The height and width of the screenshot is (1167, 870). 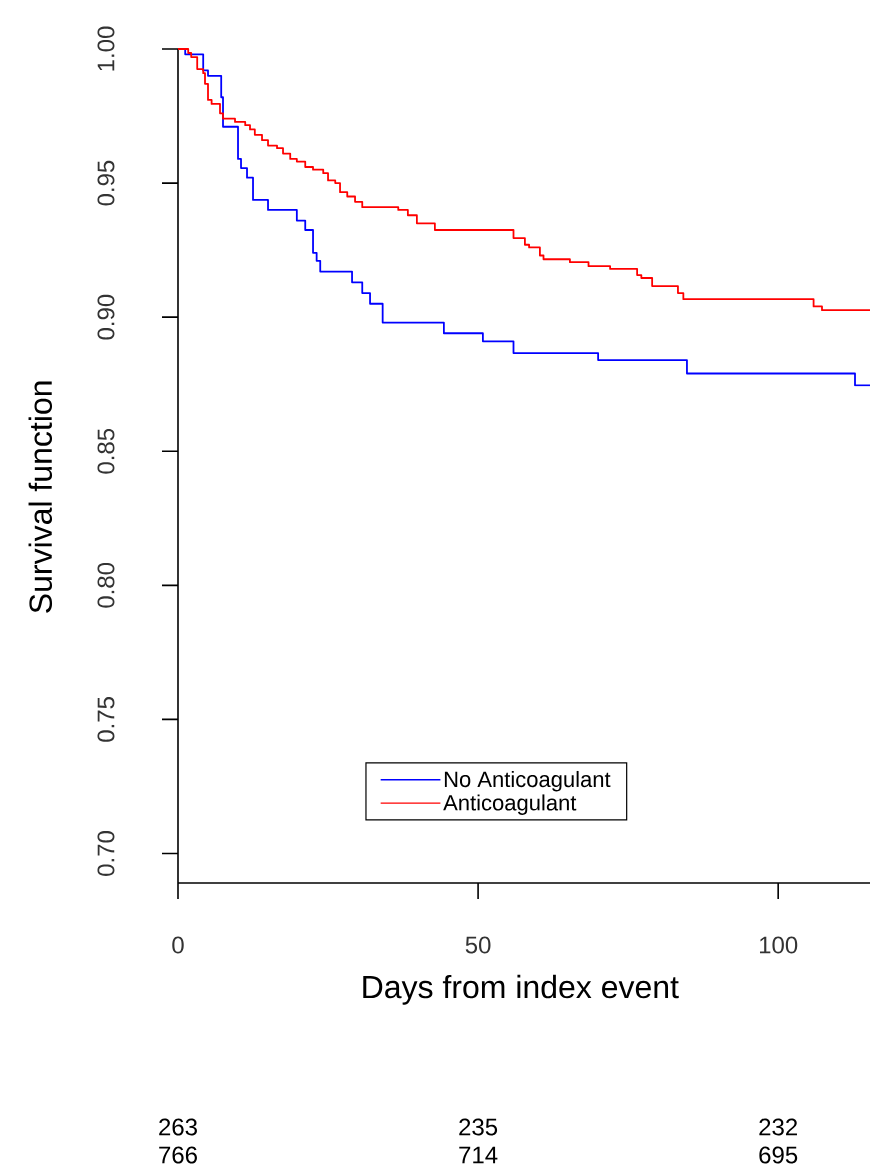 What do you see at coordinates (178, 1155) in the screenshot?
I see `text: 766` at bounding box center [178, 1155].